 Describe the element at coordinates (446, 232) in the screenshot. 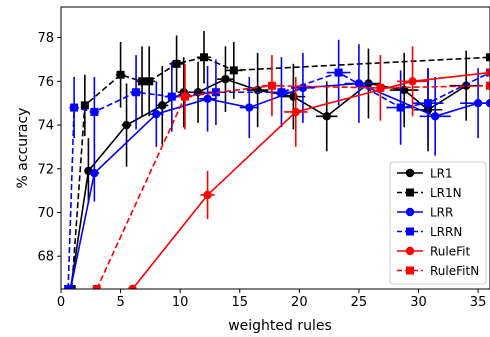

I see `legend-label-lrrn: LRRN` at that location.